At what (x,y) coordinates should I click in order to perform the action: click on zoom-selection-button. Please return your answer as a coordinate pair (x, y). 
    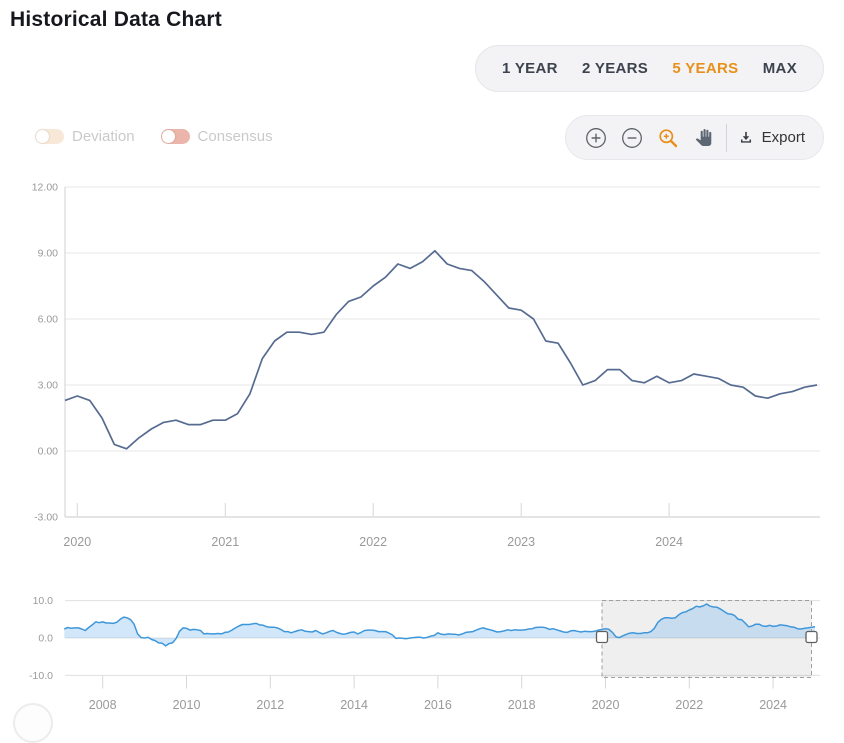
    Looking at the image, I should click on (668, 138).